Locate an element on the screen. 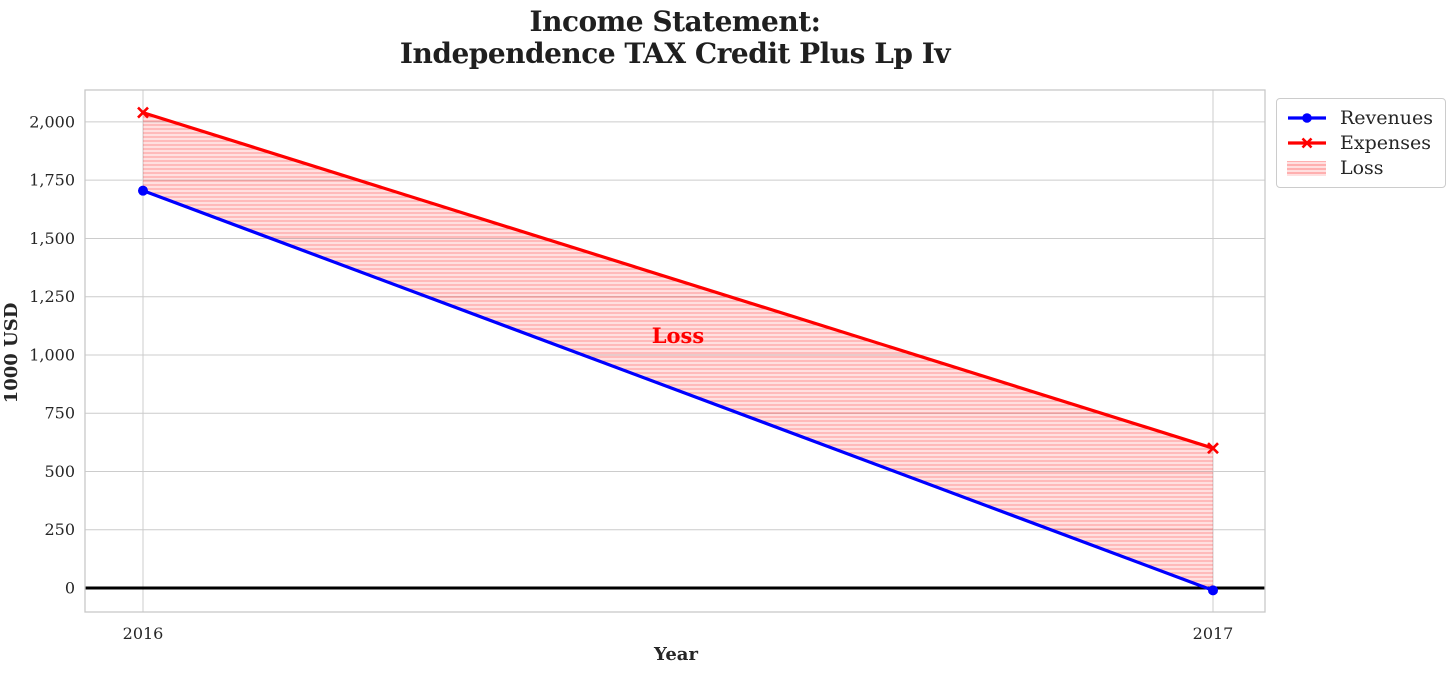 Image resolution: width=1451 pixels, height=673 pixels. legend-item-revenues: Revenues is located at coordinates (1359, 117).